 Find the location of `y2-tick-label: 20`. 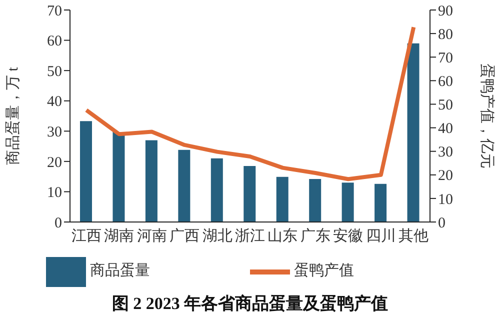

y2-tick-label: 20 is located at coordinates (445, 176).